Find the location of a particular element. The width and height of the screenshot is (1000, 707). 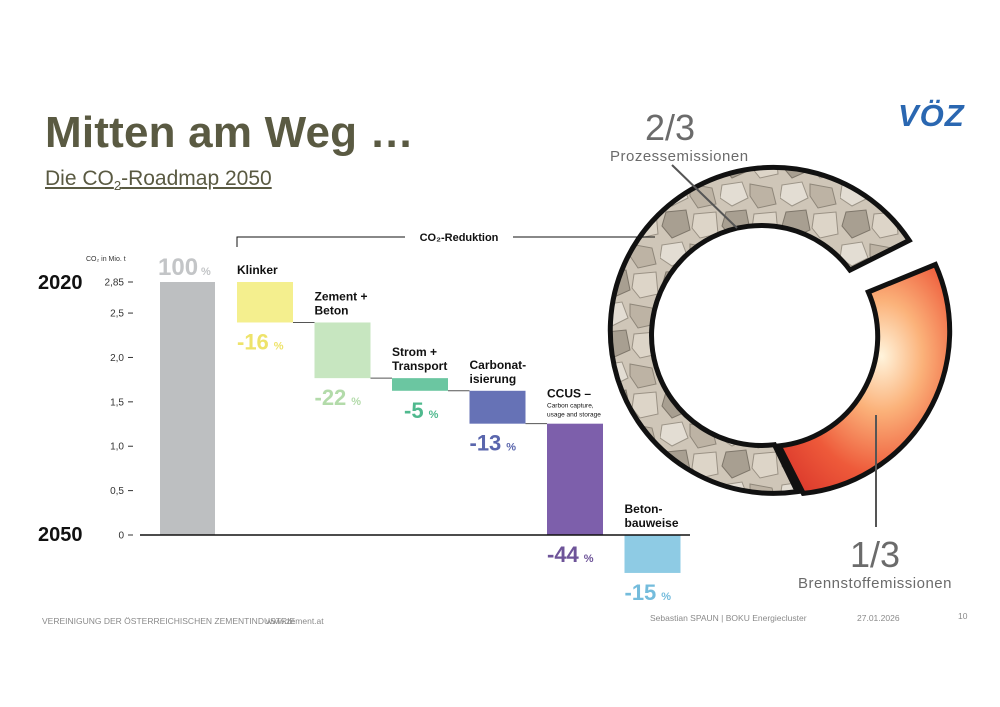

step-label: Transport is located at coordinates (419, 366).